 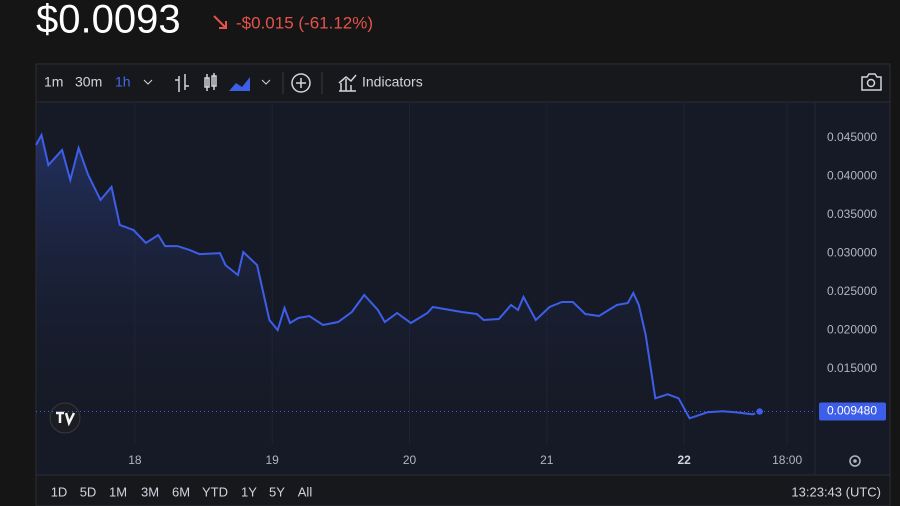 What do you see at coordinates (852, 330) in the screenshot?
I see `y-tick-label: 0.020000` at bounding box center [852, 330].